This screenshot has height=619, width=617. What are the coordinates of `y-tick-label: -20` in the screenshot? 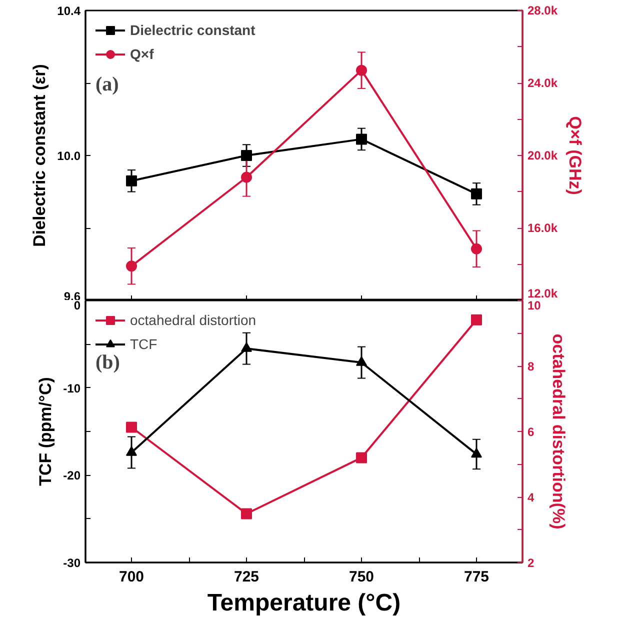 It's located at (72, 475).